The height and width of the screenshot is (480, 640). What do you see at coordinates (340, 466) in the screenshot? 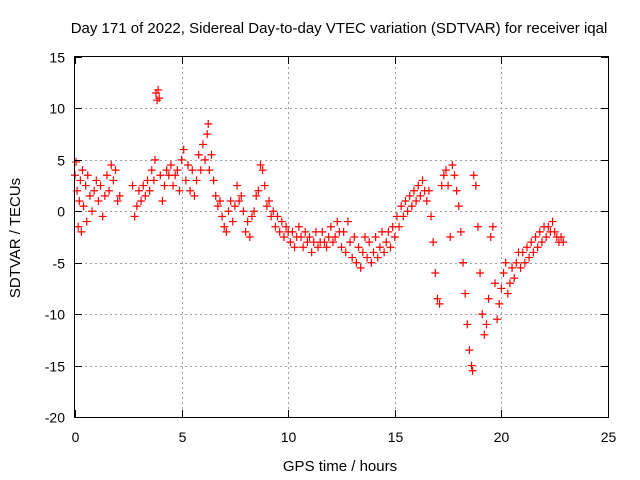
I see `x-axis-label: GPS time / hours` at bounding box center [340, 466].